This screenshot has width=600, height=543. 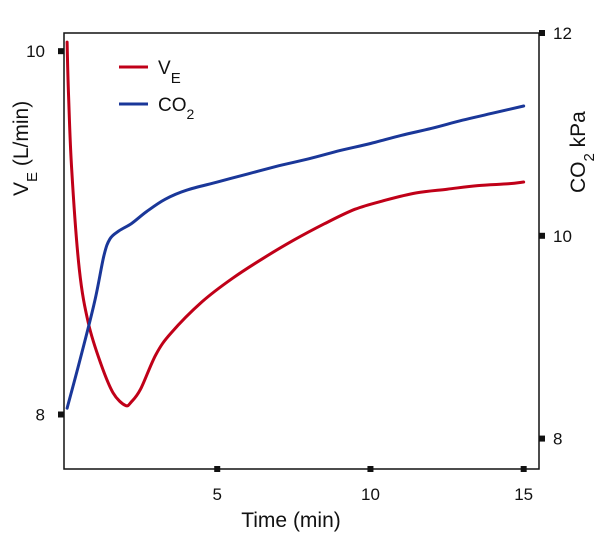 What do you see at coordinates (557, 439) in the screenshot?
I see `y-right-tick-label: 8` at bounding box center [557, 439].